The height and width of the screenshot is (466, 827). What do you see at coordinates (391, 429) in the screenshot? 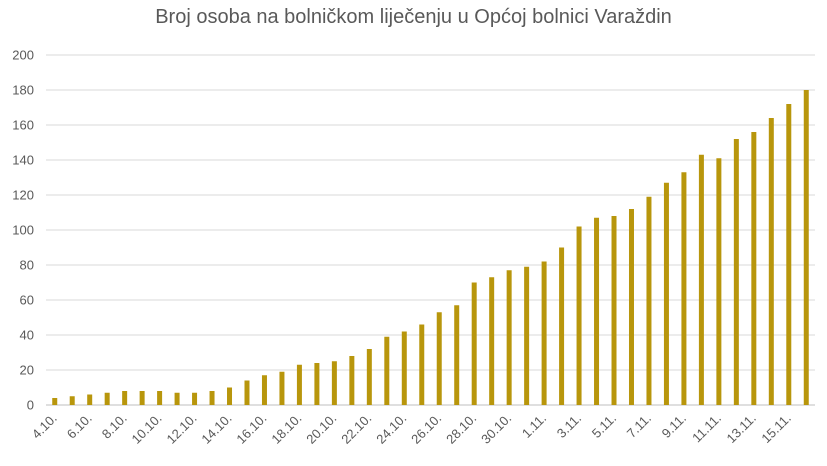
I see `x-tick-label: 24.10.` at bounding box center [391, 429].